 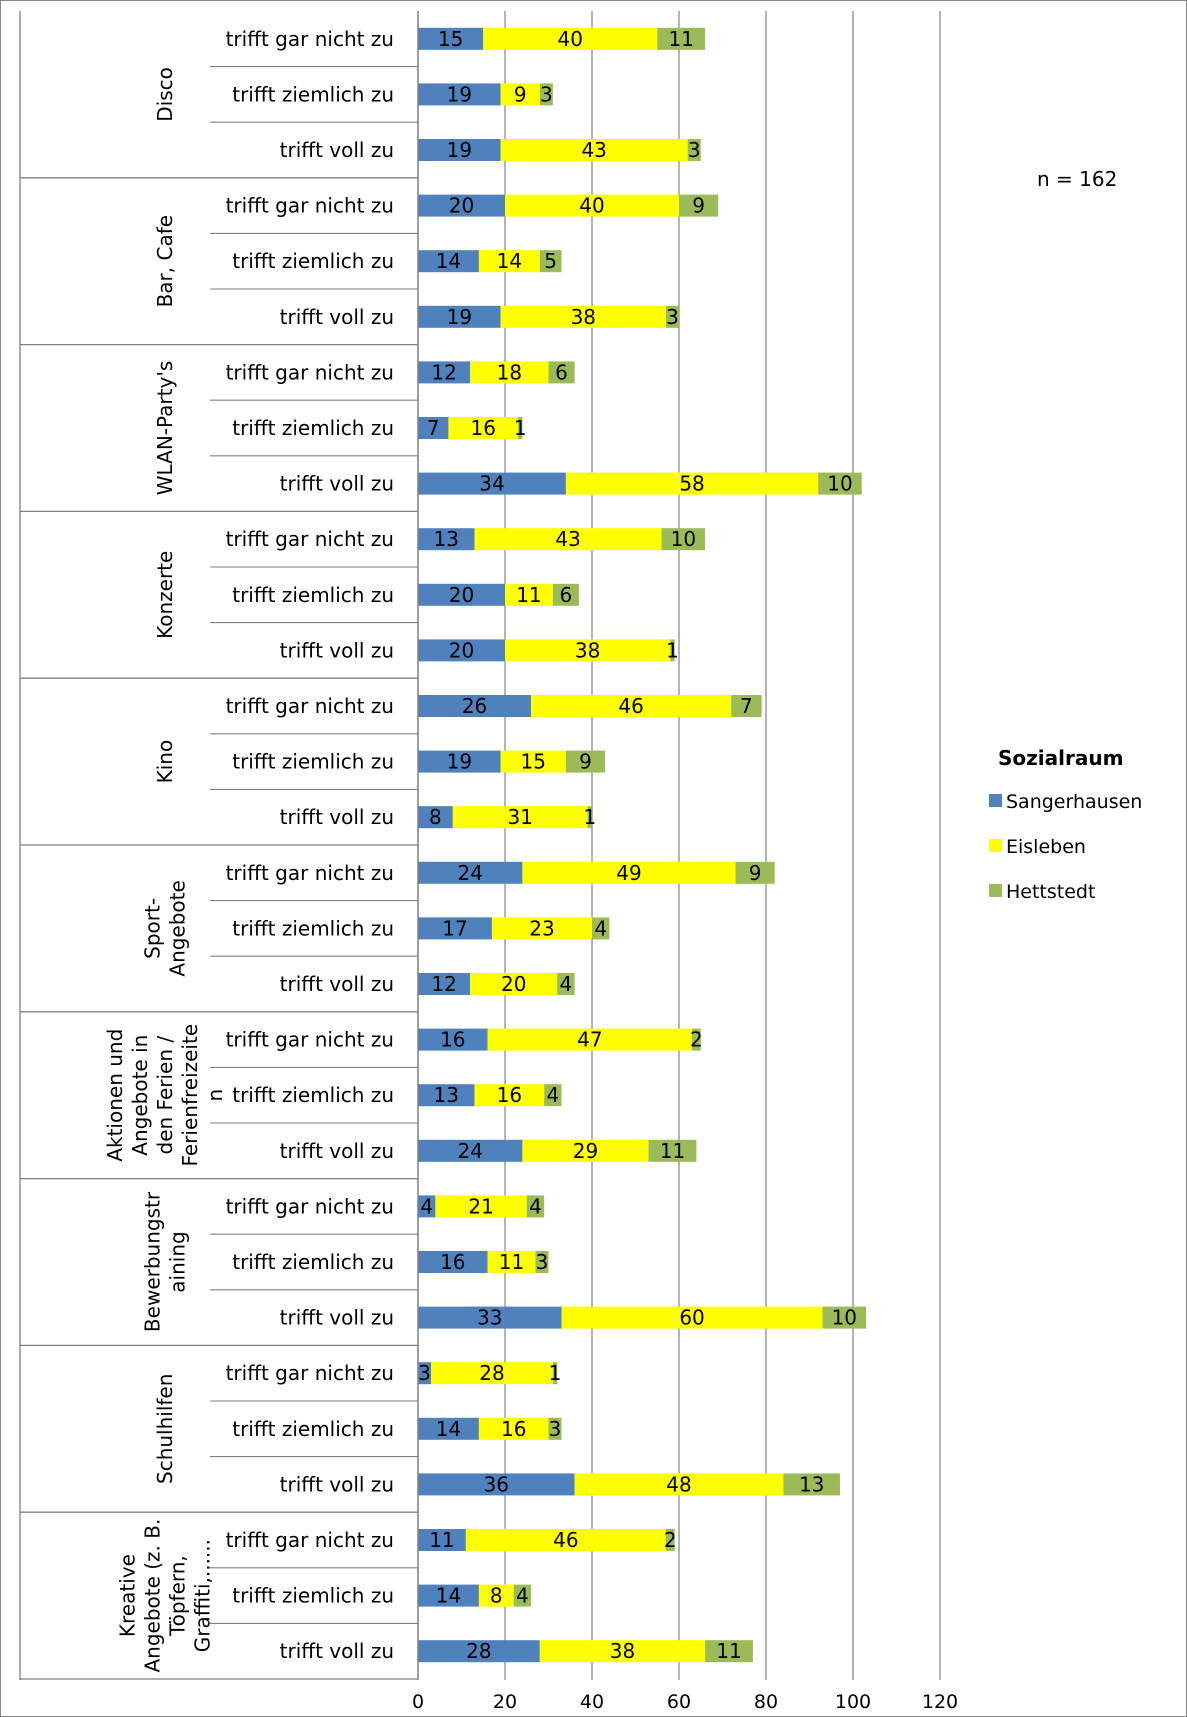 What do you see at coordinates (691, 1318) in the screenshot?
I see `data-label: 60` at bounding box center [691, 1318].